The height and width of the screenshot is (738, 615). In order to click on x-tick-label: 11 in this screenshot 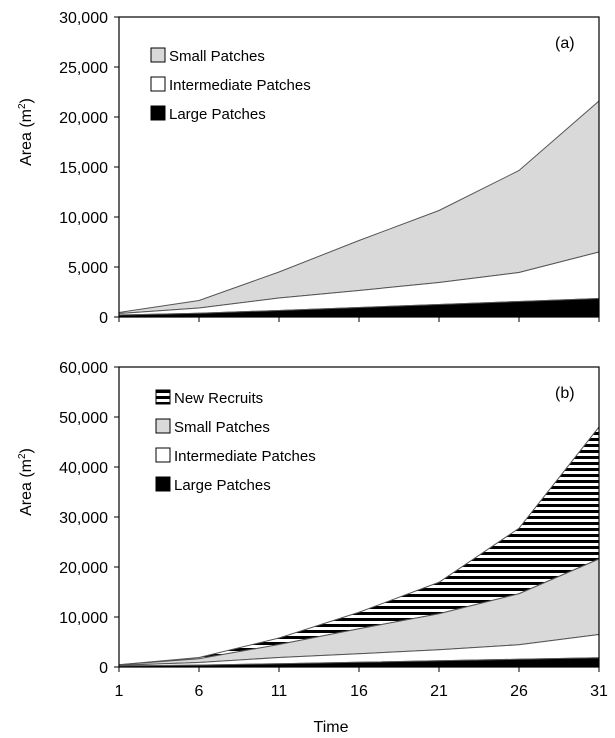, I will do `click(279, 691)`.